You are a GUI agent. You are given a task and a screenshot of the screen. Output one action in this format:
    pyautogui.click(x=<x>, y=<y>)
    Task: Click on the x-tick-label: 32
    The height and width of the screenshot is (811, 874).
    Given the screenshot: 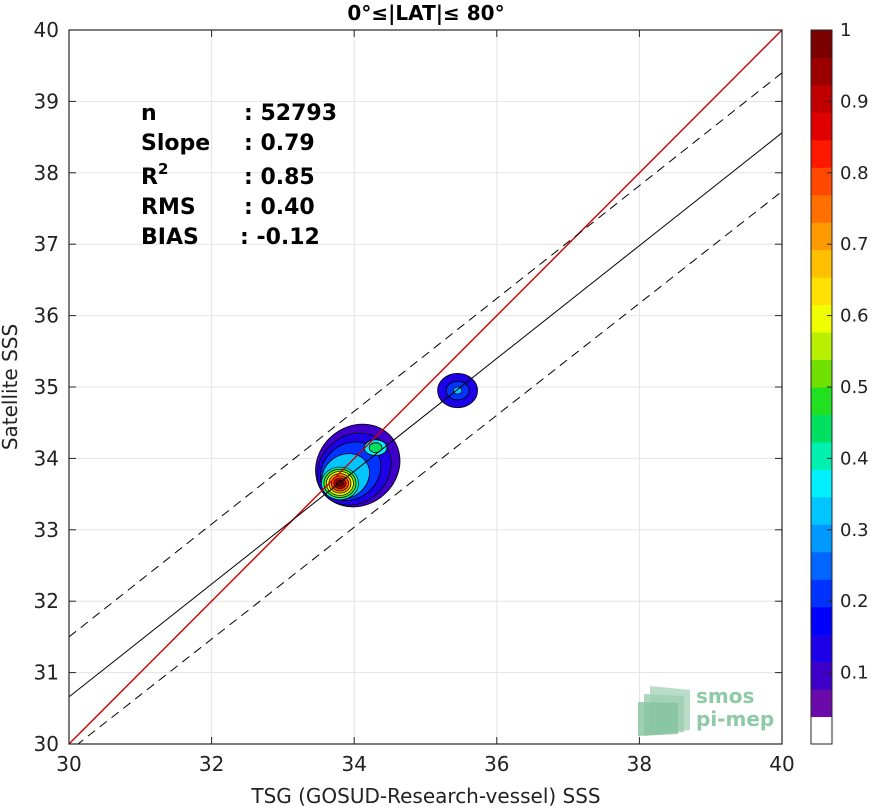 What is the action you would take?
    pyautogui.click(x=211, y=764)
    